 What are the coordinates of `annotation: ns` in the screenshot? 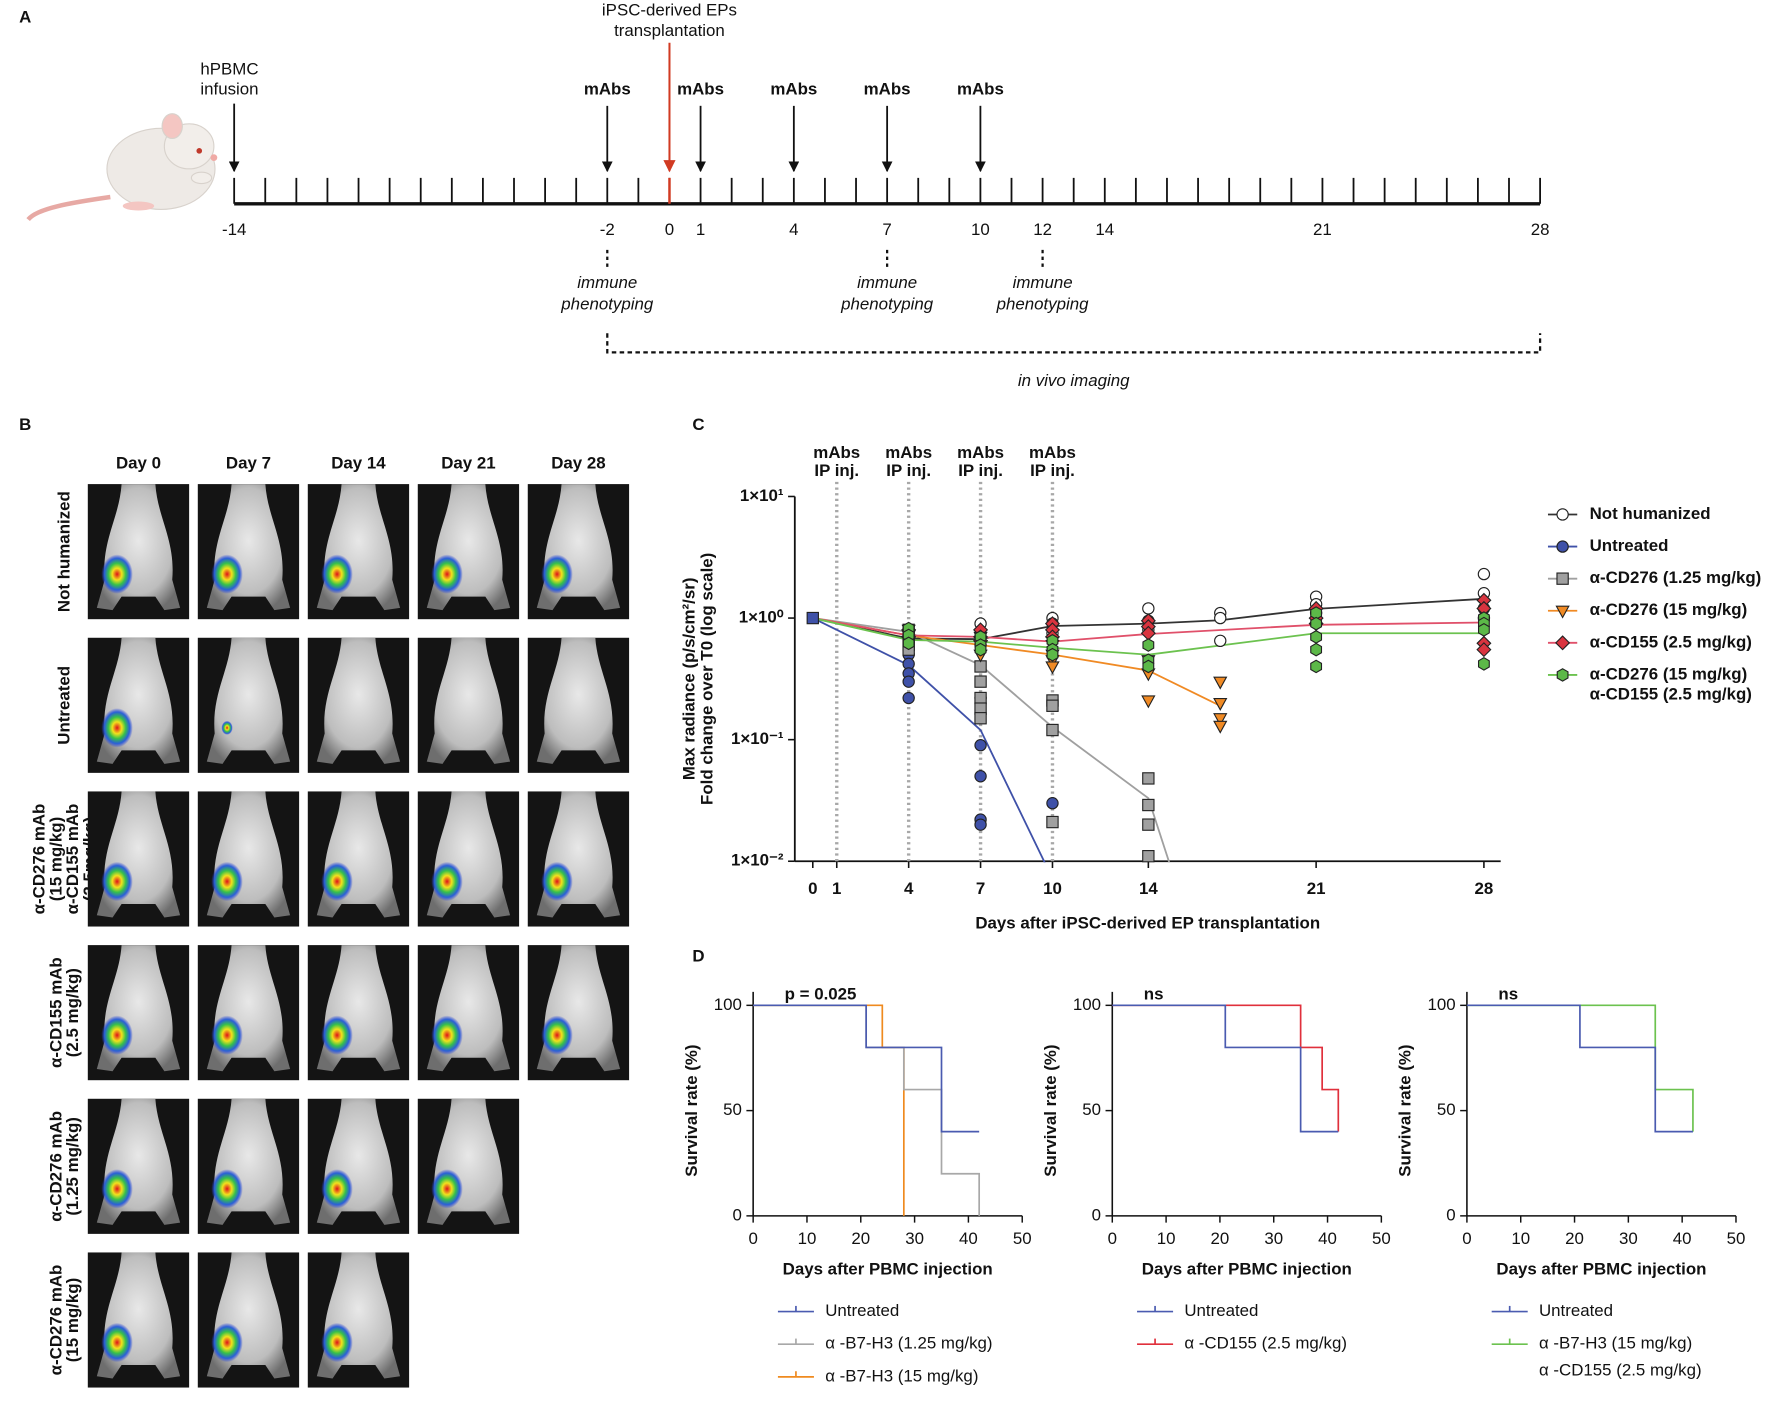 It's located at (1508, 994).